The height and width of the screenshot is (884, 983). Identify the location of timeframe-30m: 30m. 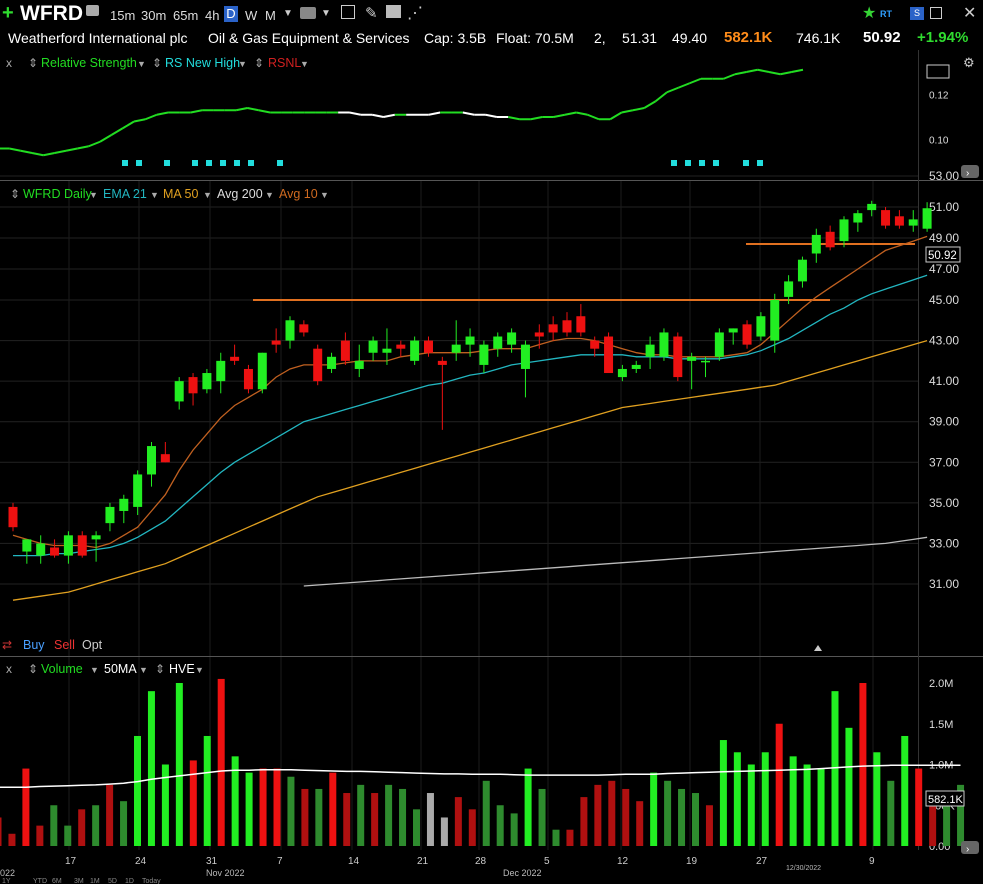
(154, 15).